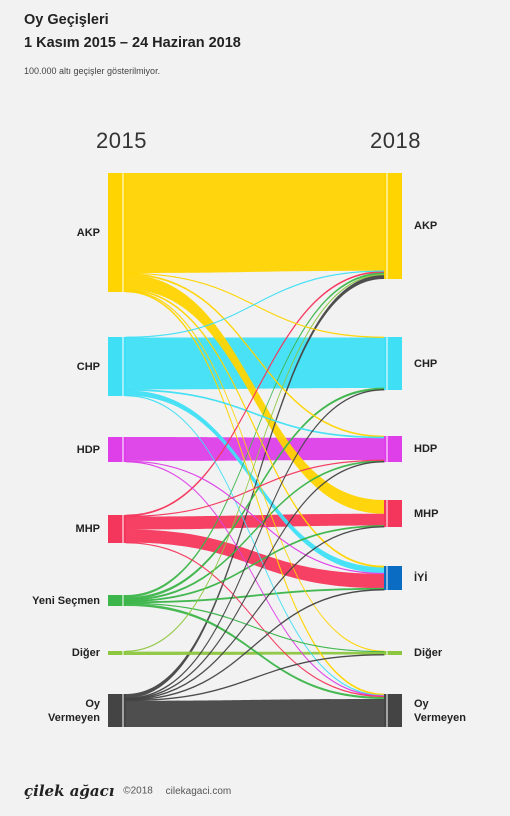 This screenshot has height=816, width=510. I want to click on chart-note: 100.000 altı geçişler gösterilmiyor., so click(92, 71).